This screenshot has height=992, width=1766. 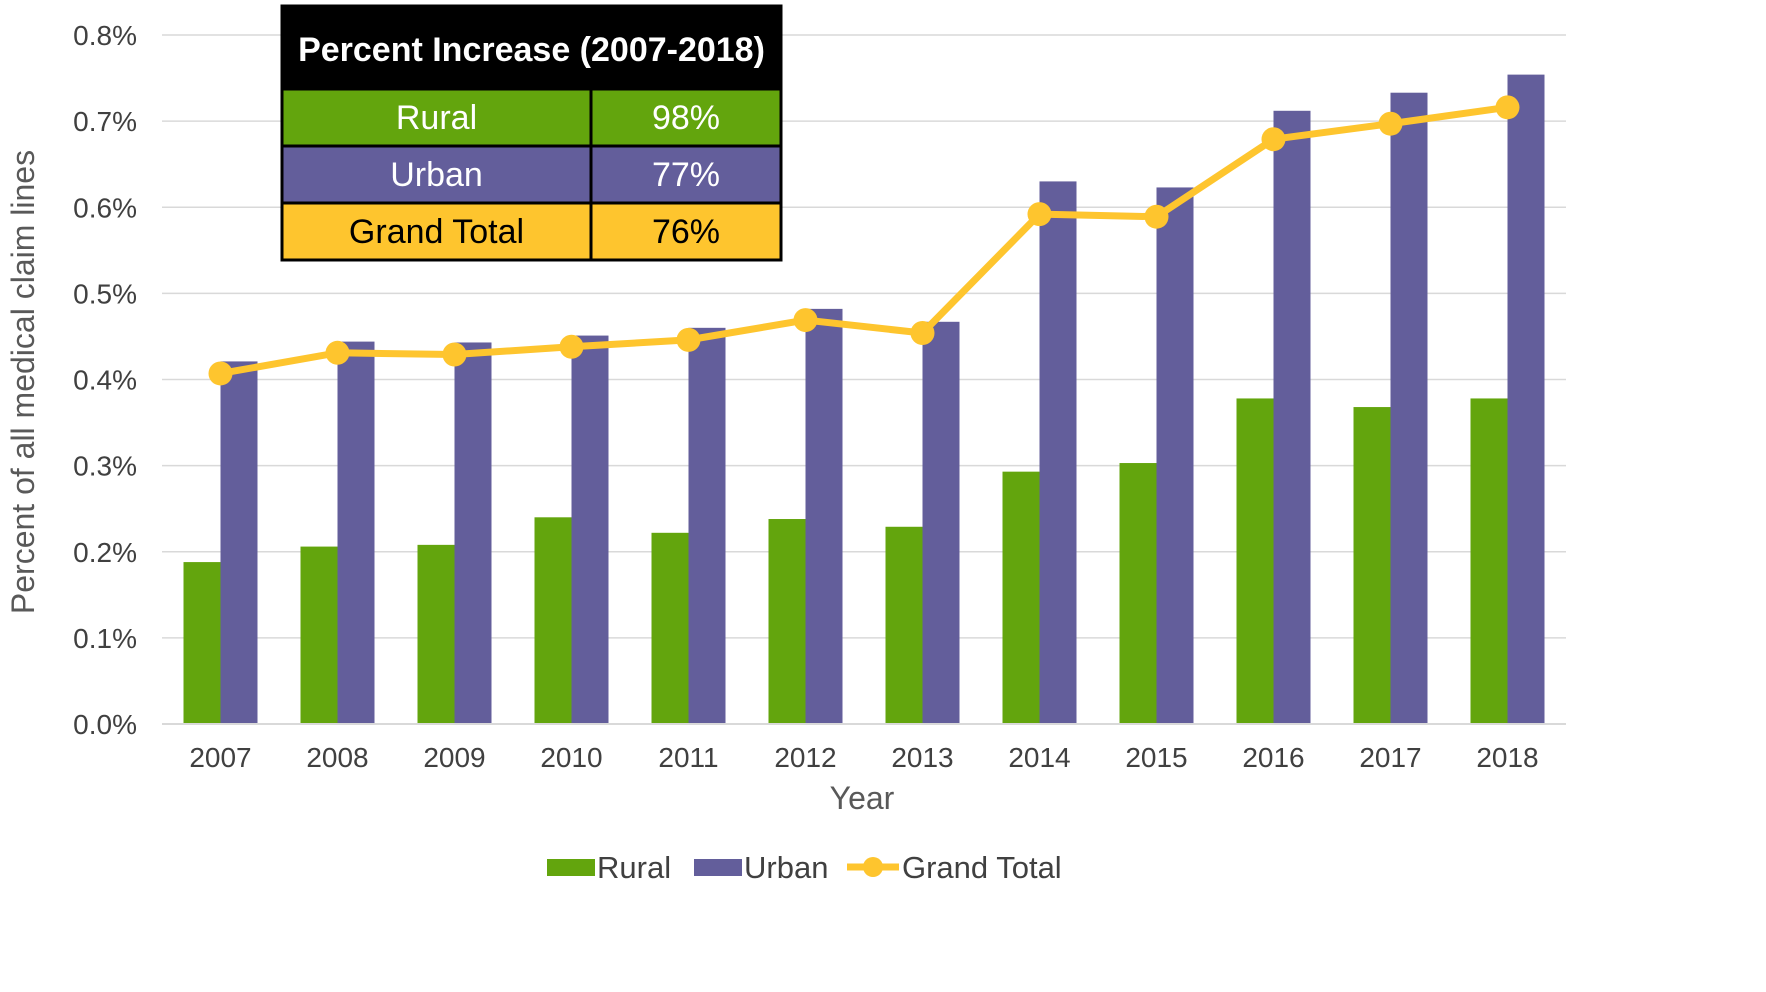 I want to click on x-tick-label: 2016, so click(x=1273, y=757).